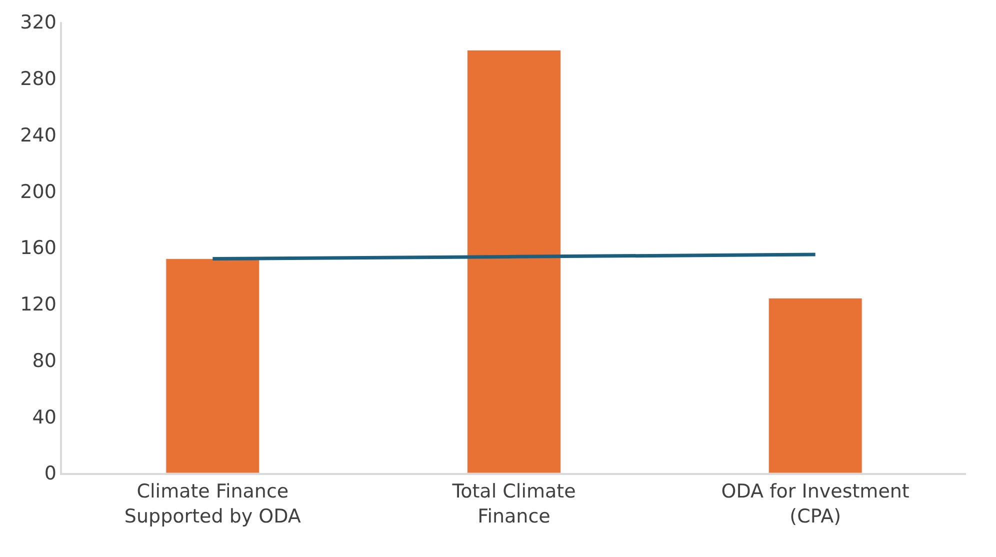 Image resolution: width=996 pixels, height=557 pixels. Describe the element at coordinates (212, 504) in the screenshot. I see `x-tick-label: Climate Finance Supported by ODA` at that location.